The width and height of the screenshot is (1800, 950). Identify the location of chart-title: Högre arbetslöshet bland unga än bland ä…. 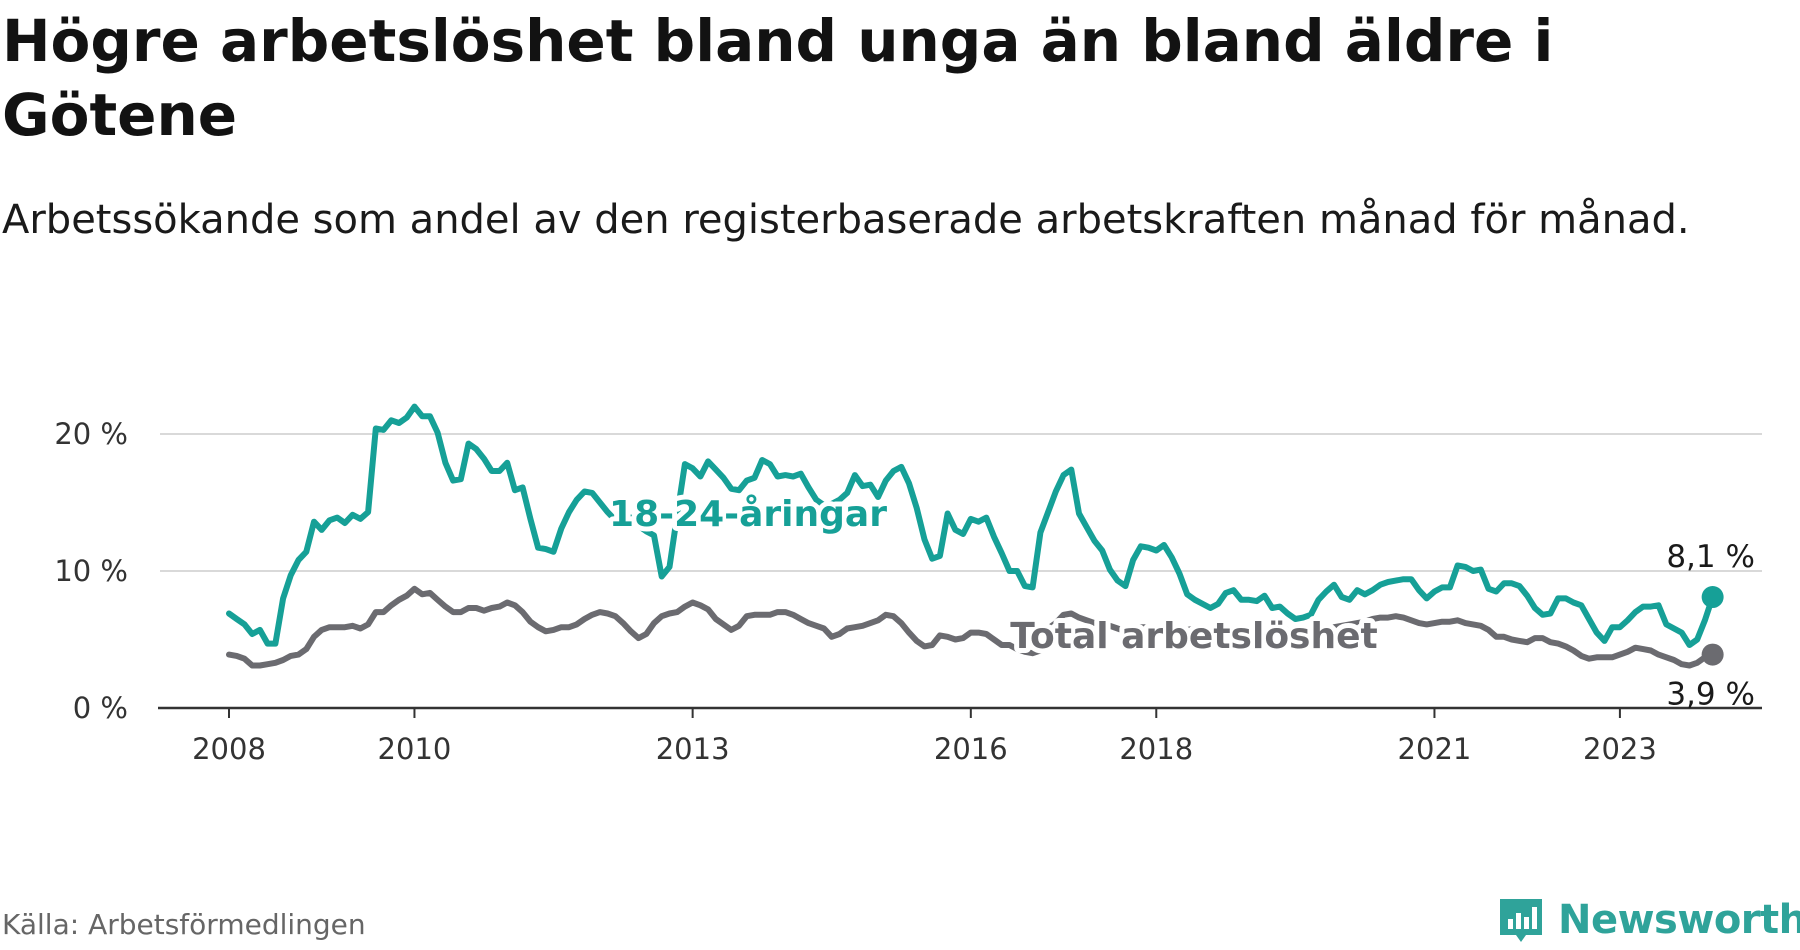
(778, 78).